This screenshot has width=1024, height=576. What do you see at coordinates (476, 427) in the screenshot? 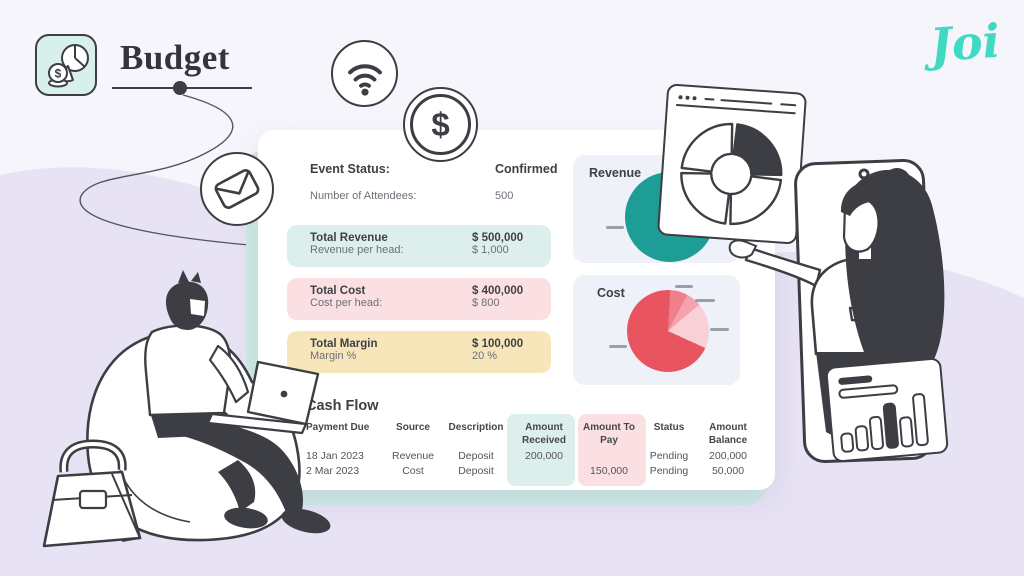
I see `col-description: Description` at bounding box center [476, 427].